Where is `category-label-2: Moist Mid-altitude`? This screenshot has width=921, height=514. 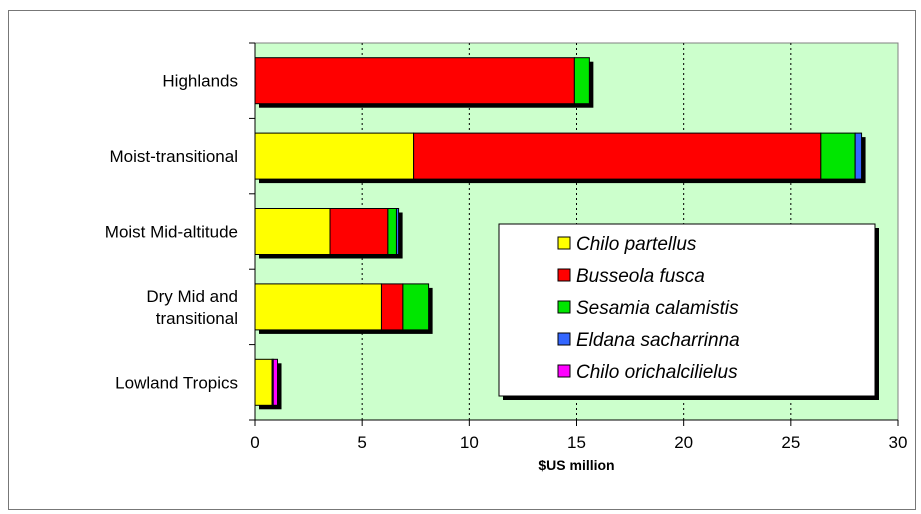 category-label-2: Moist Mid-altitude is located at coordinates (171, 232).